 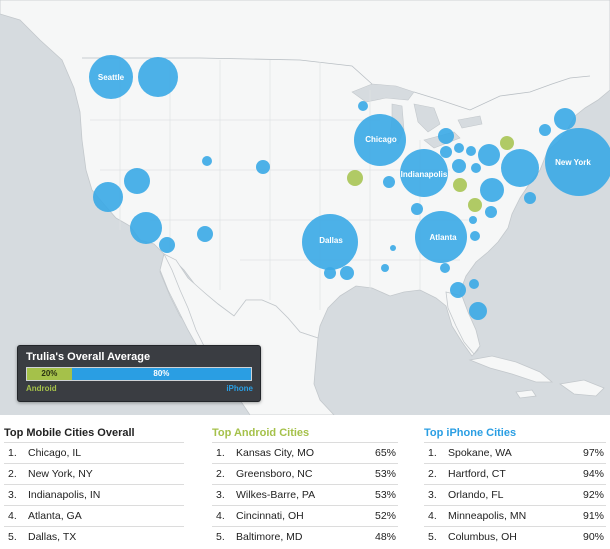 What do you see at coordinates (593, 516) in the screenshot?
I see `iphone-percent: 91%` at bounding box center [593, 516].